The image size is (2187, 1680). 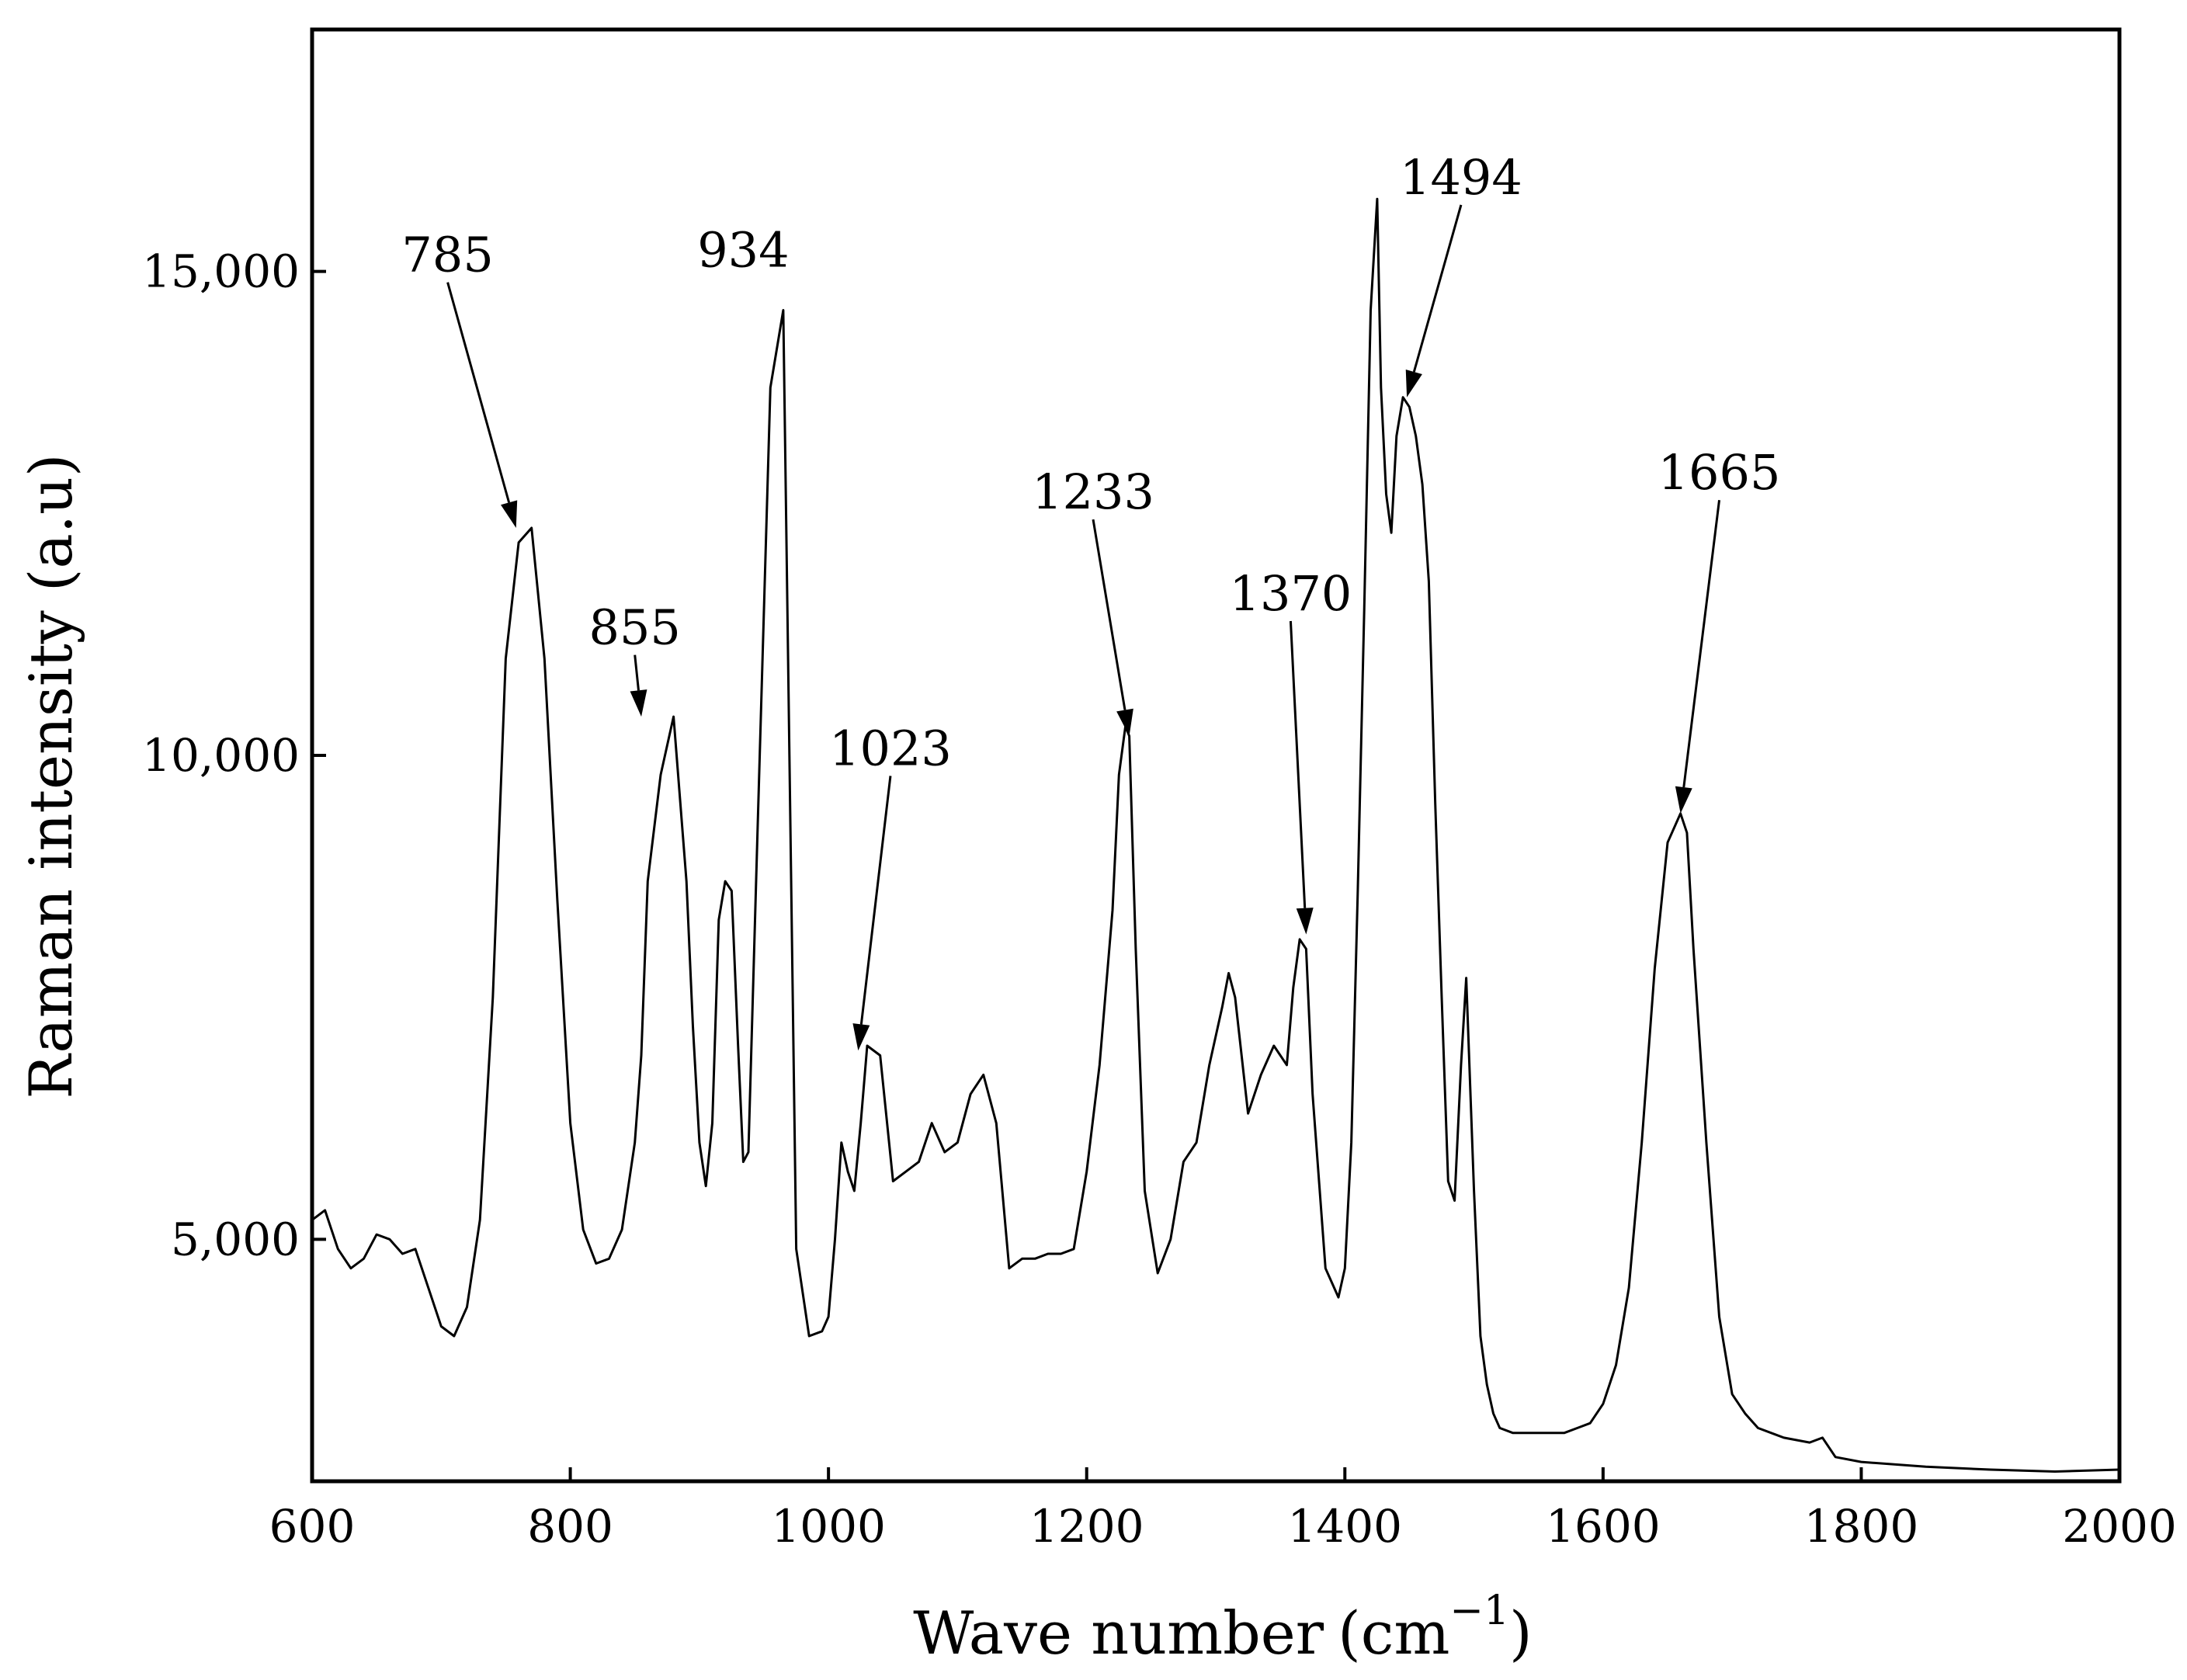 What do you see at coordinates (828, 1526) in the screenshot?
I see `x-tick-label: 1000` at bounding box center [828, 1526].